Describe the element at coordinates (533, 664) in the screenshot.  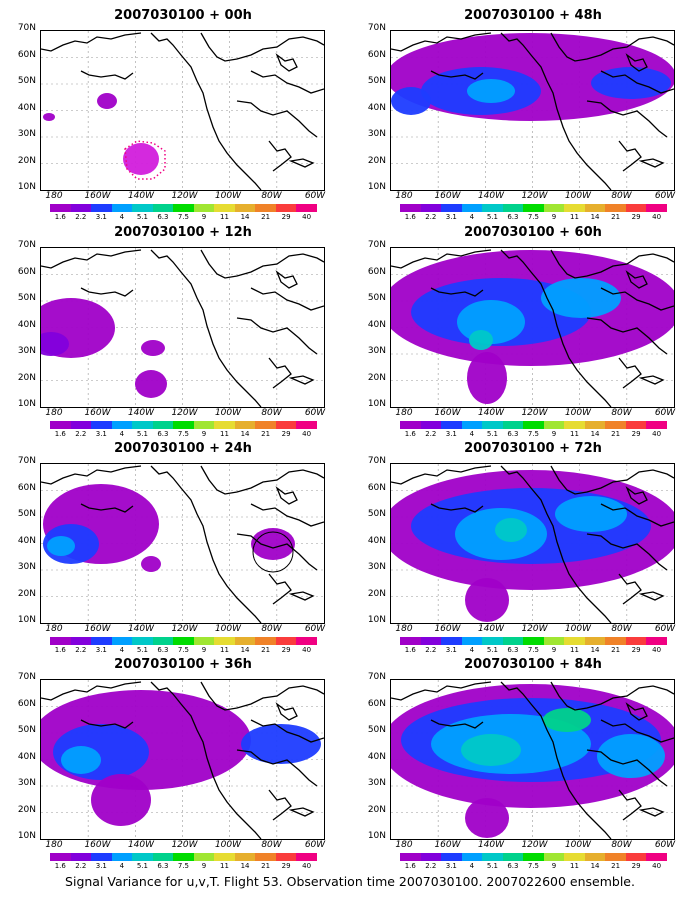
I see `panel-title: 2007030100 + 84h` at that location.